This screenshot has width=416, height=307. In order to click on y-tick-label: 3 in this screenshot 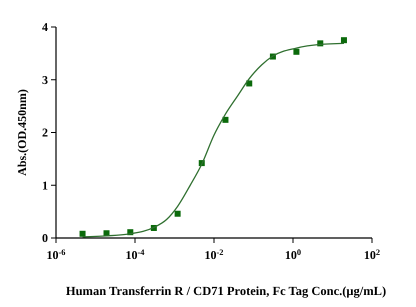, I will do `click(45, 79)`.